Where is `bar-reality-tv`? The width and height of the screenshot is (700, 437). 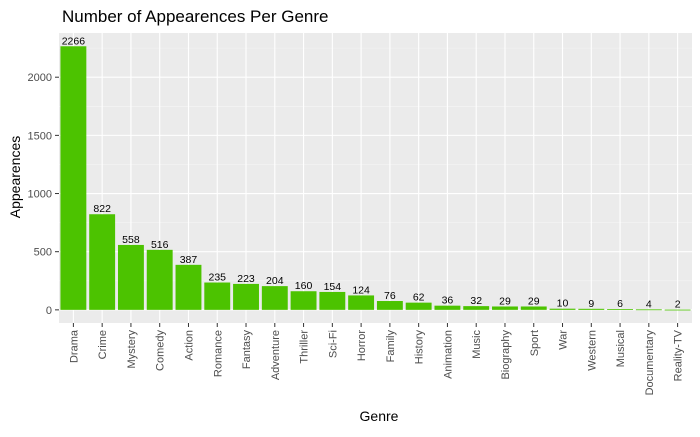
bar-reality-tv is located at coordinates (677, 310).